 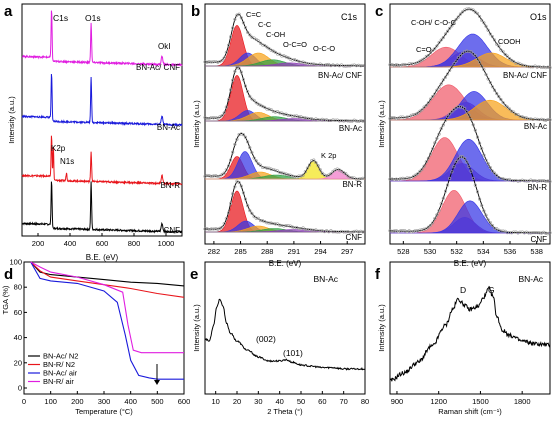 What do you see at coordinates (424, 49) in the screenshot?
I see `annotation-c-double-o: C=O` at bounding box center [424, 49].